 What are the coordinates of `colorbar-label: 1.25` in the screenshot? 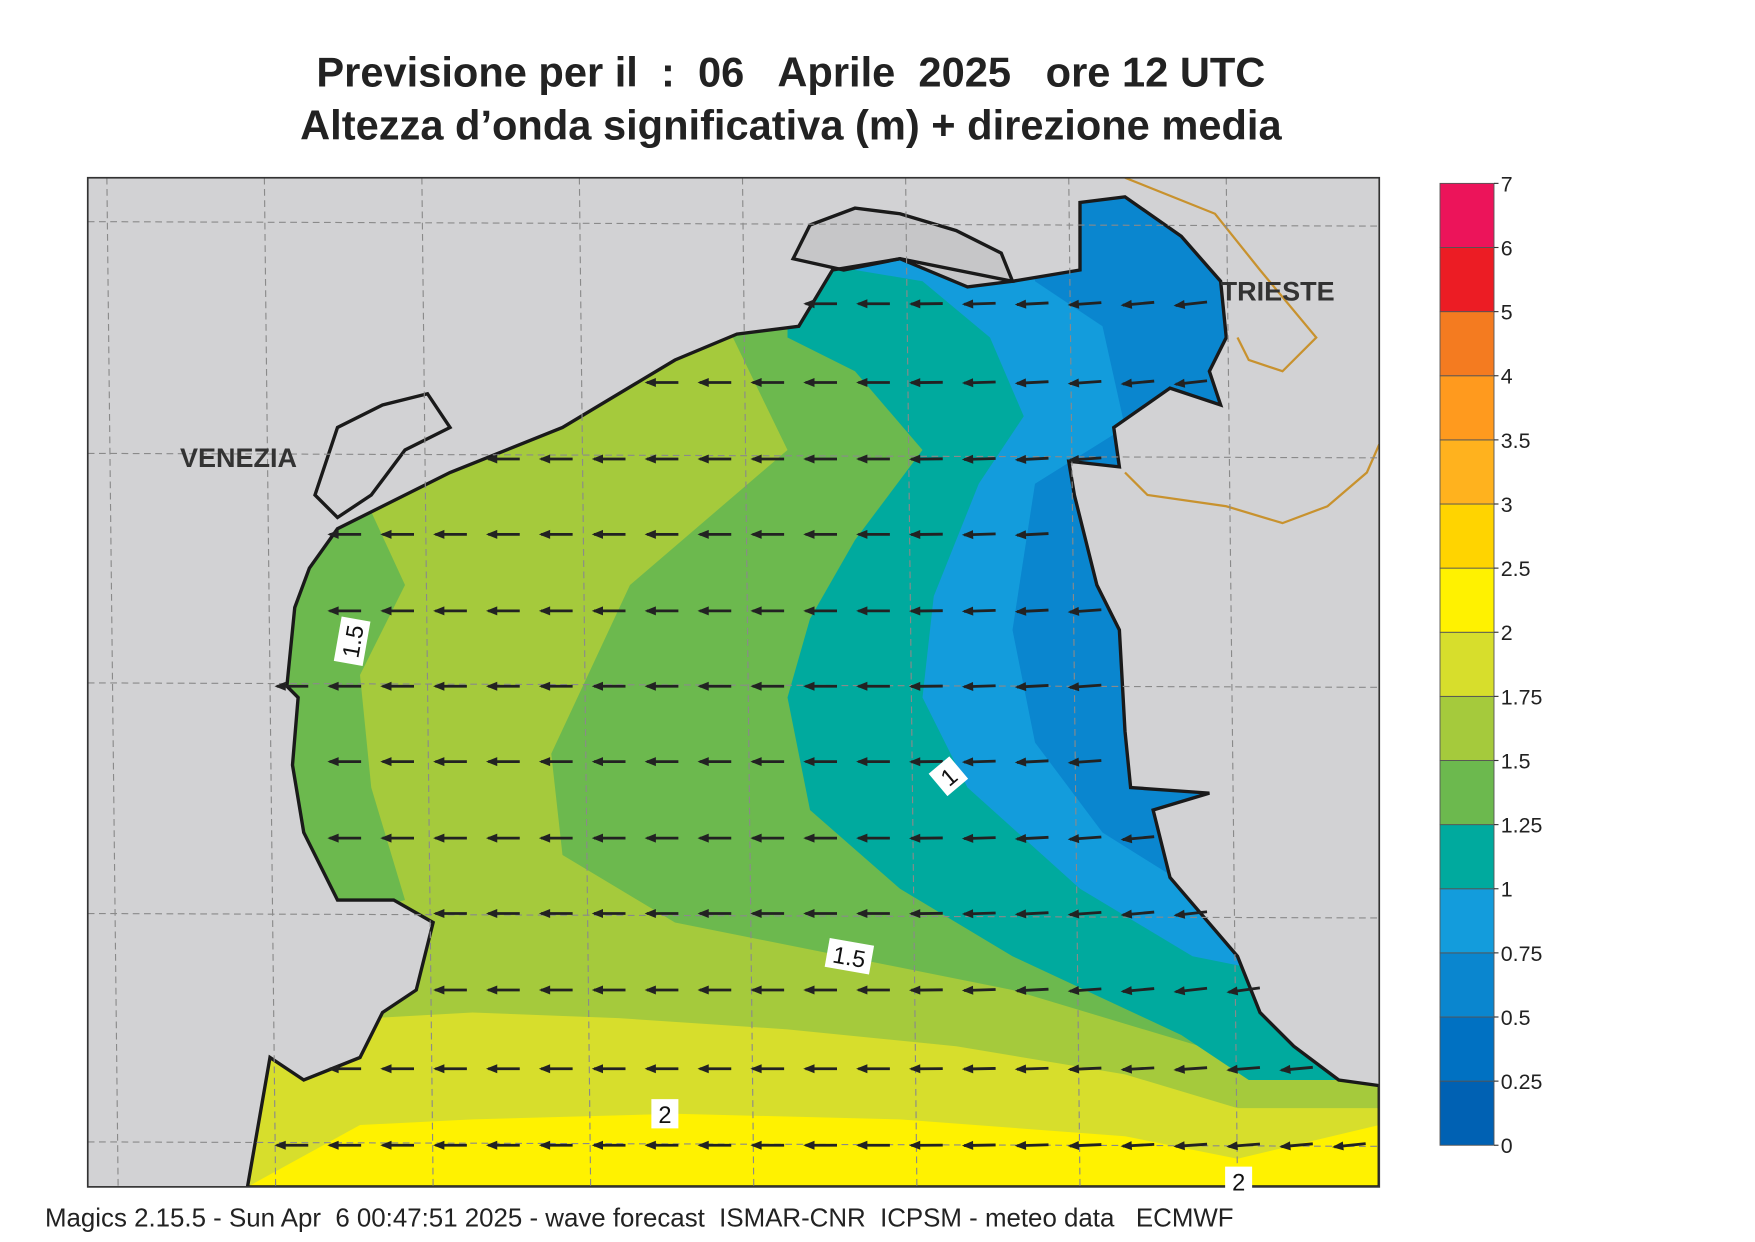 It's located at (1522, 826).